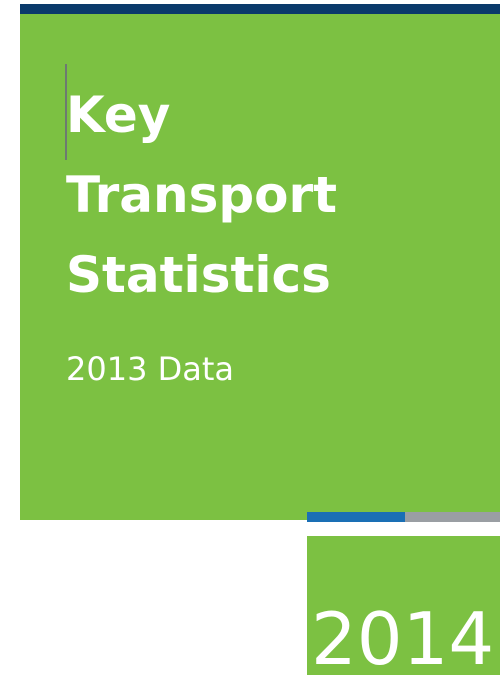 The image size is (504, 675). I want to click on title-line: Key, so click(118, 115).